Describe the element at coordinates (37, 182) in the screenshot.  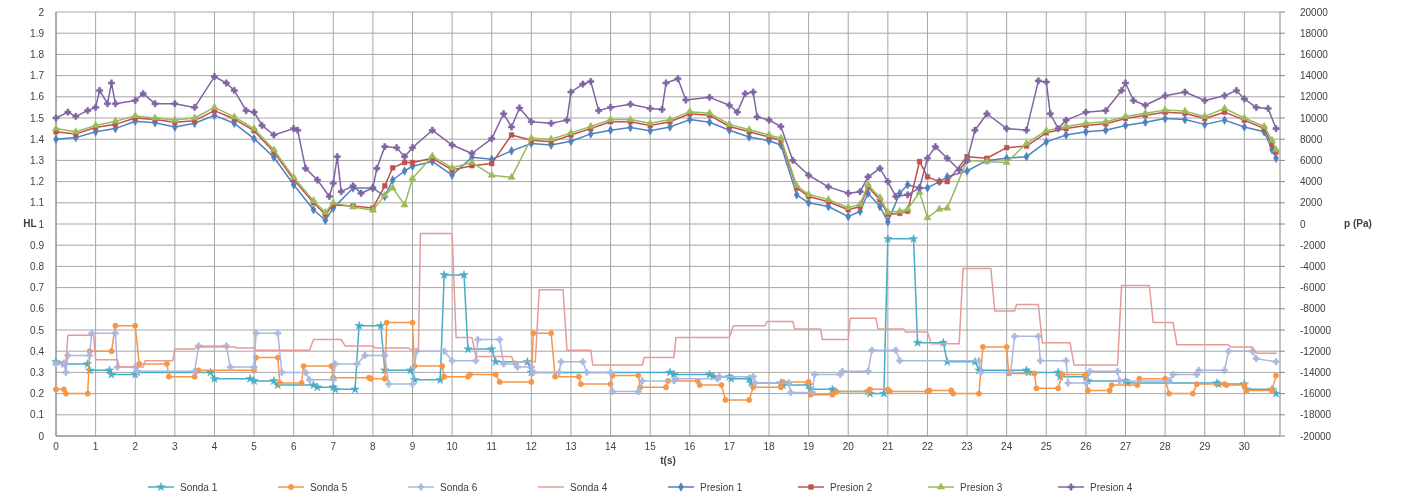
I see `y-tick-label: 1.2` at that location.